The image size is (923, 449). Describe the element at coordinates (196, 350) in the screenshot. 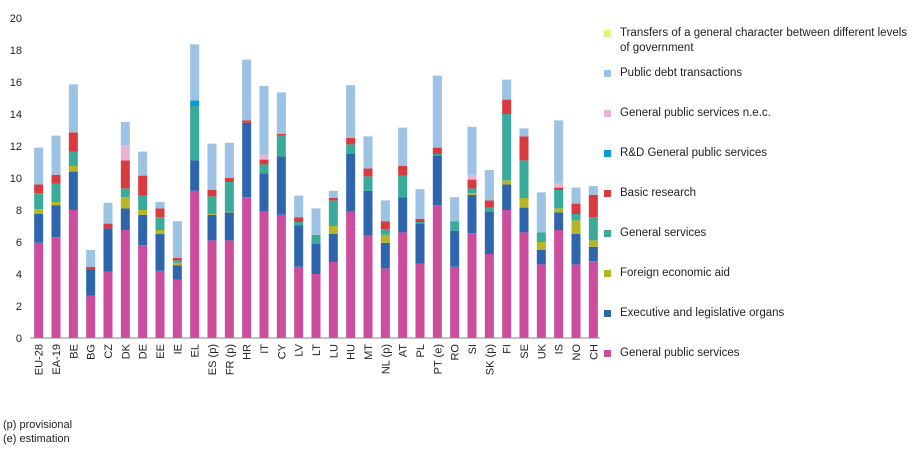

I see `x-tick-label: EL` at that location.